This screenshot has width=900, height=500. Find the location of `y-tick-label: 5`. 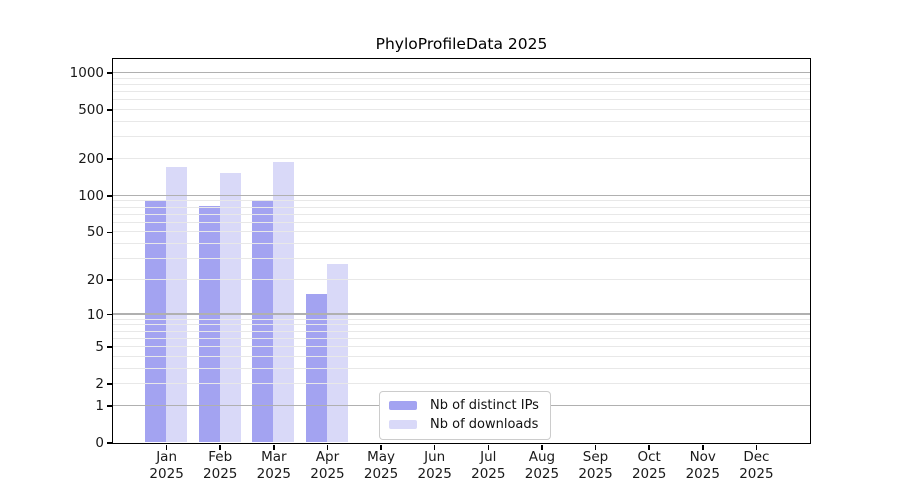

y-tick-label: 5 is located at coordinates (99, 347).